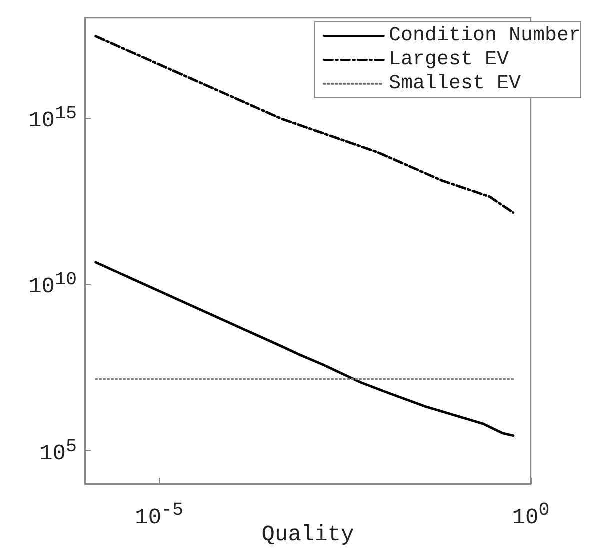 The height and width of the screenshot is (559, 597). What do you see at coordinates (454, 84) in the screenshot?
I see `legend-label: Smallest EV` at bounding box center [454, 84].